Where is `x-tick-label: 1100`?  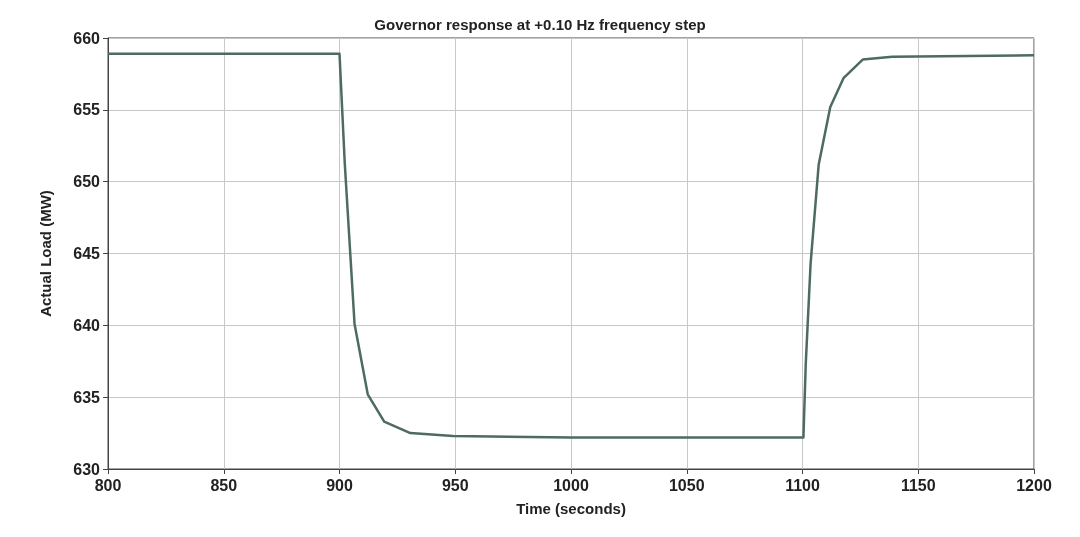 x-tick-label: 1100 is located at coordinates (802, 485).